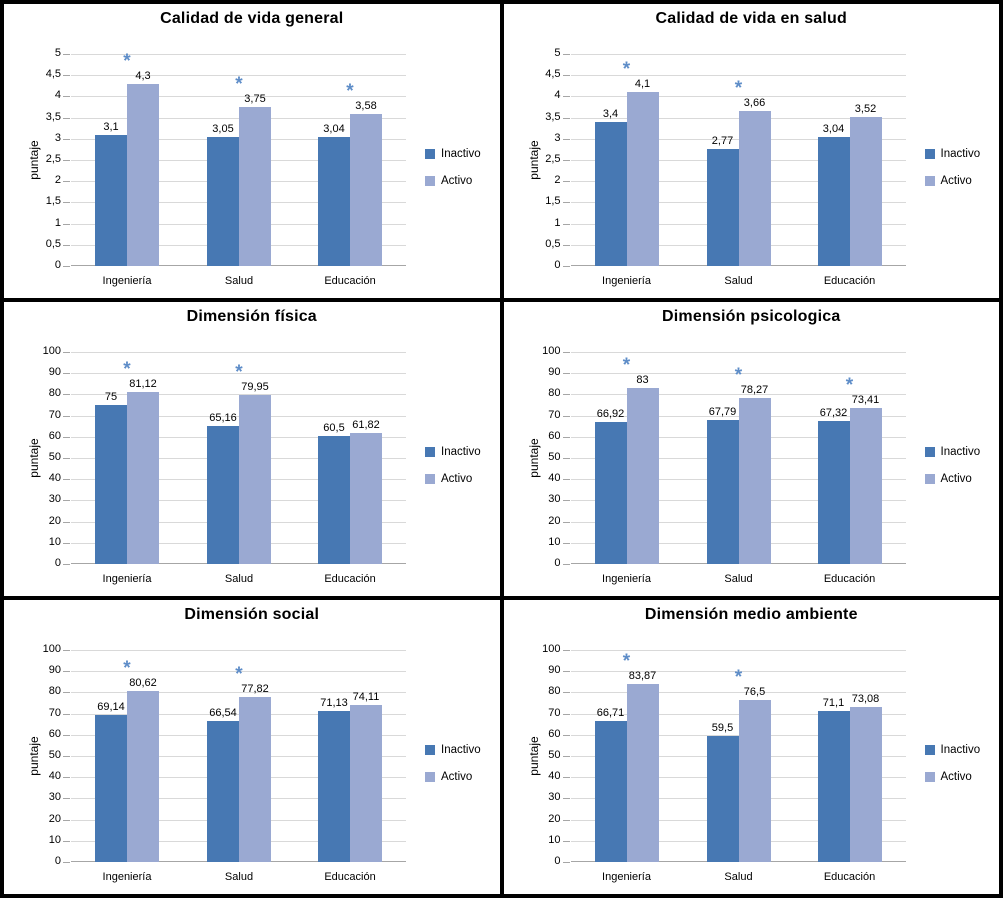 The width and height of the screenshot is (1003, 898). Describe the element at coordinates (111, 707) in the screenshot. I see `data-label-inactivo: 69,14` at that location.